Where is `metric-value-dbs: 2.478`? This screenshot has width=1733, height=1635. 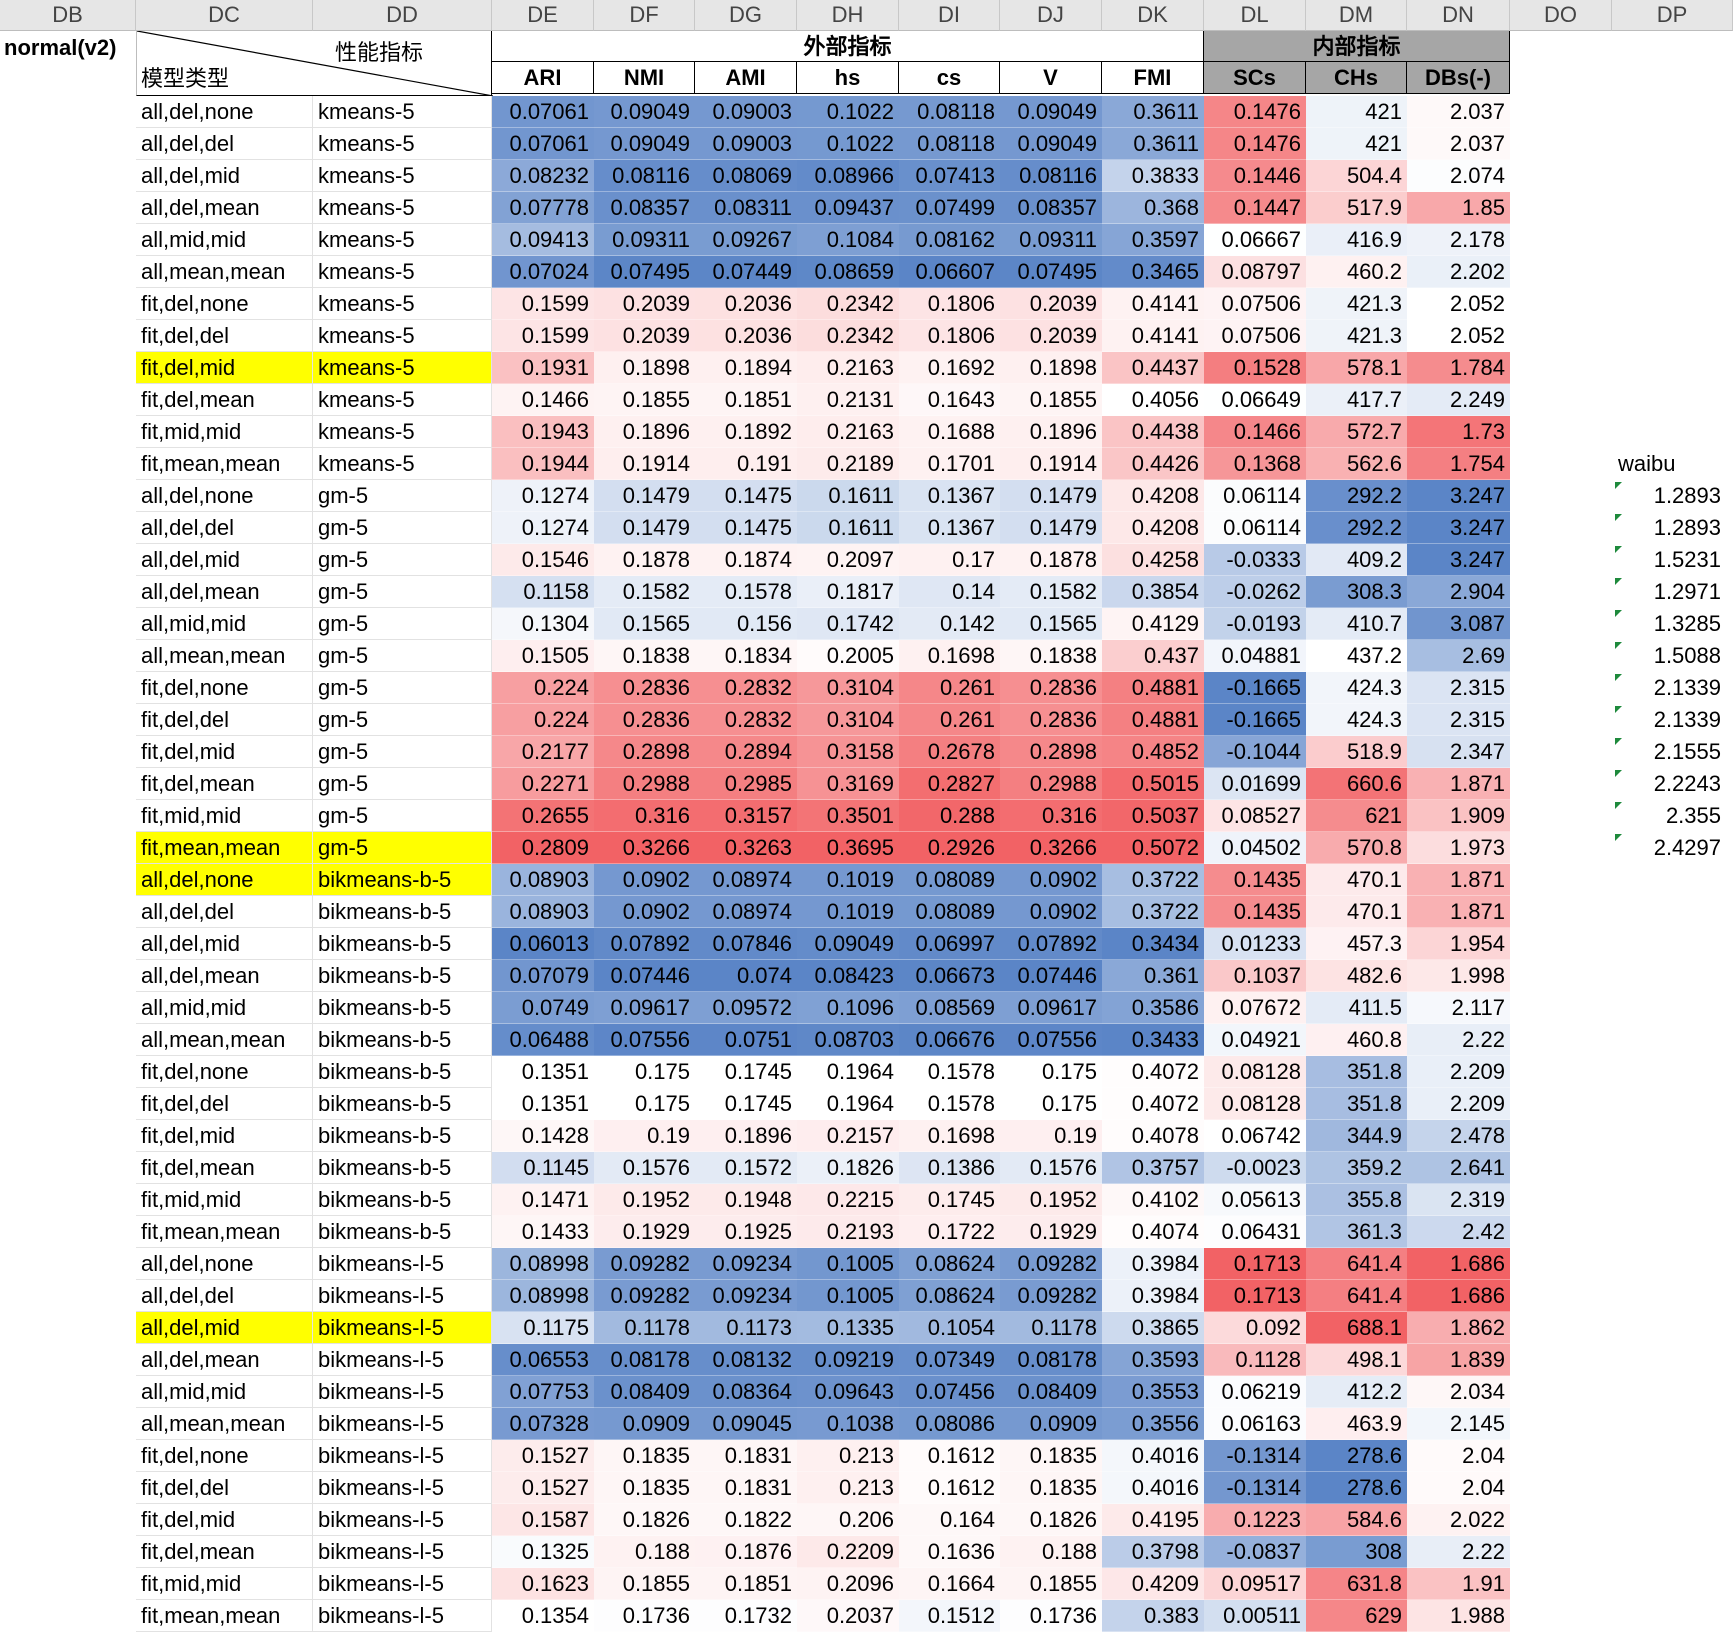
metric-value-dbs: 2.478 is located at coordinates (1458, 1136).